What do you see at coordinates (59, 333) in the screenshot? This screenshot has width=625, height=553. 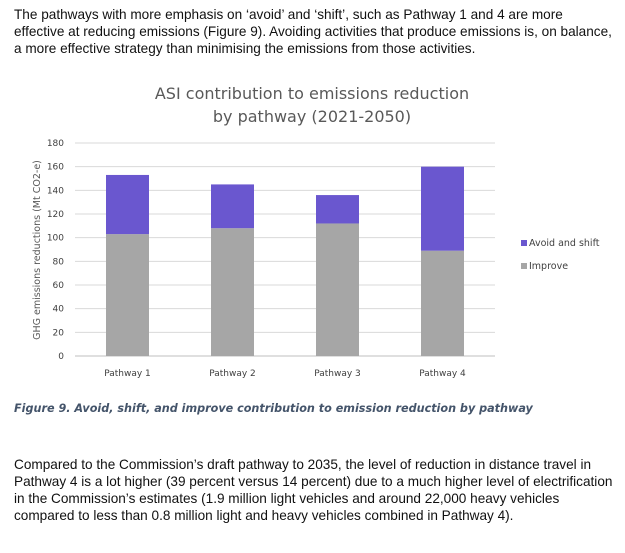 I see `y-tick-label: 20` at bounding box center [59, 333].